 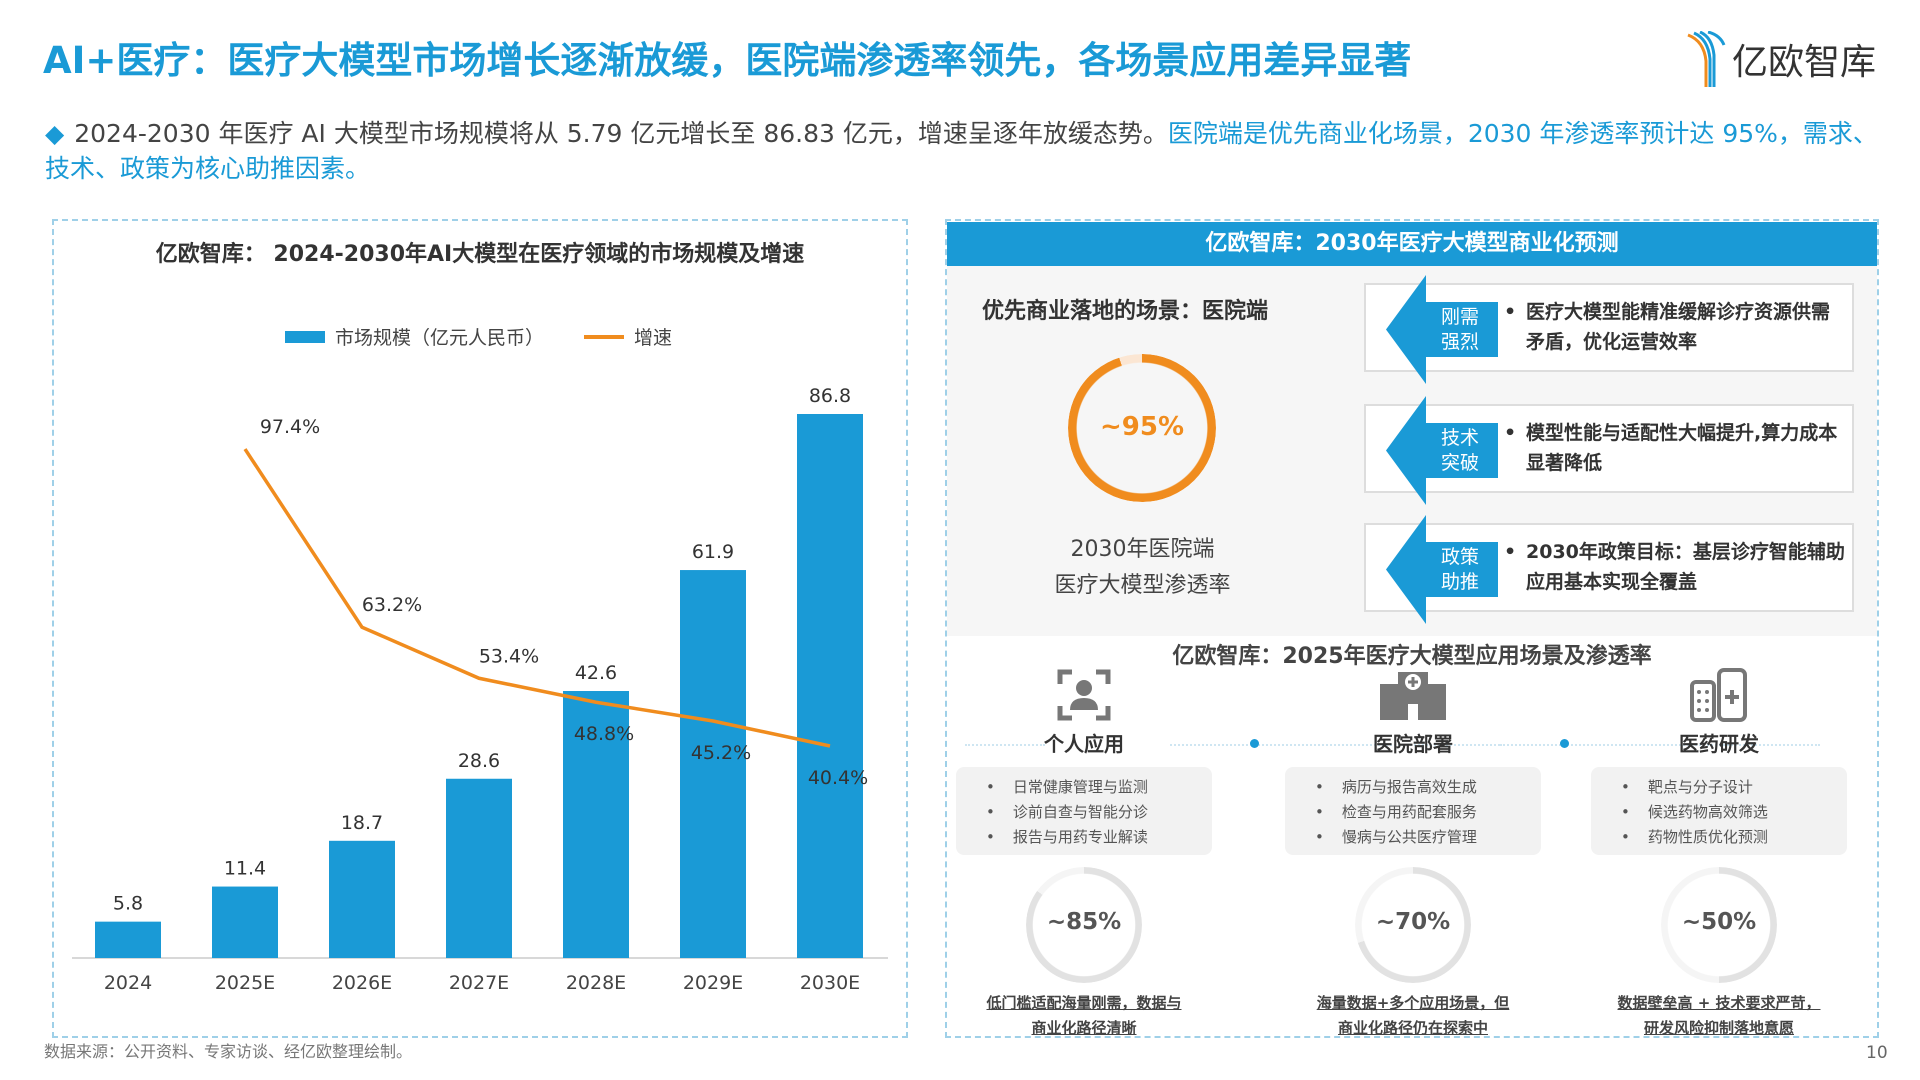 I want to click on scene-items: 病历与报告高效生成检查与用药配套服务慢病与公共医疗管理, so click(x=1413, y=811).